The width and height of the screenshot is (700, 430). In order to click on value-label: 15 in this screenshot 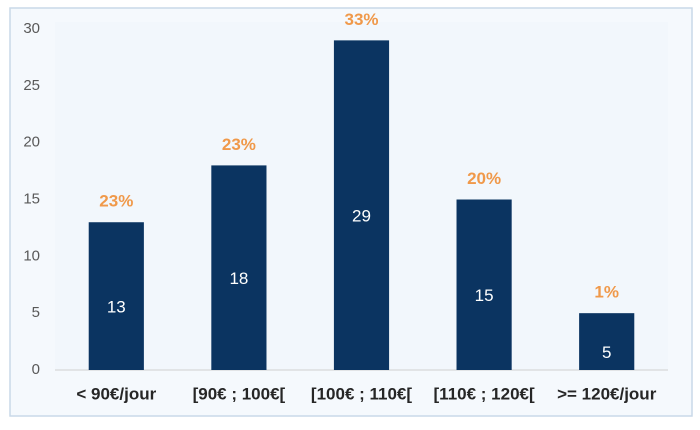, I will do `click(484, 295)`.